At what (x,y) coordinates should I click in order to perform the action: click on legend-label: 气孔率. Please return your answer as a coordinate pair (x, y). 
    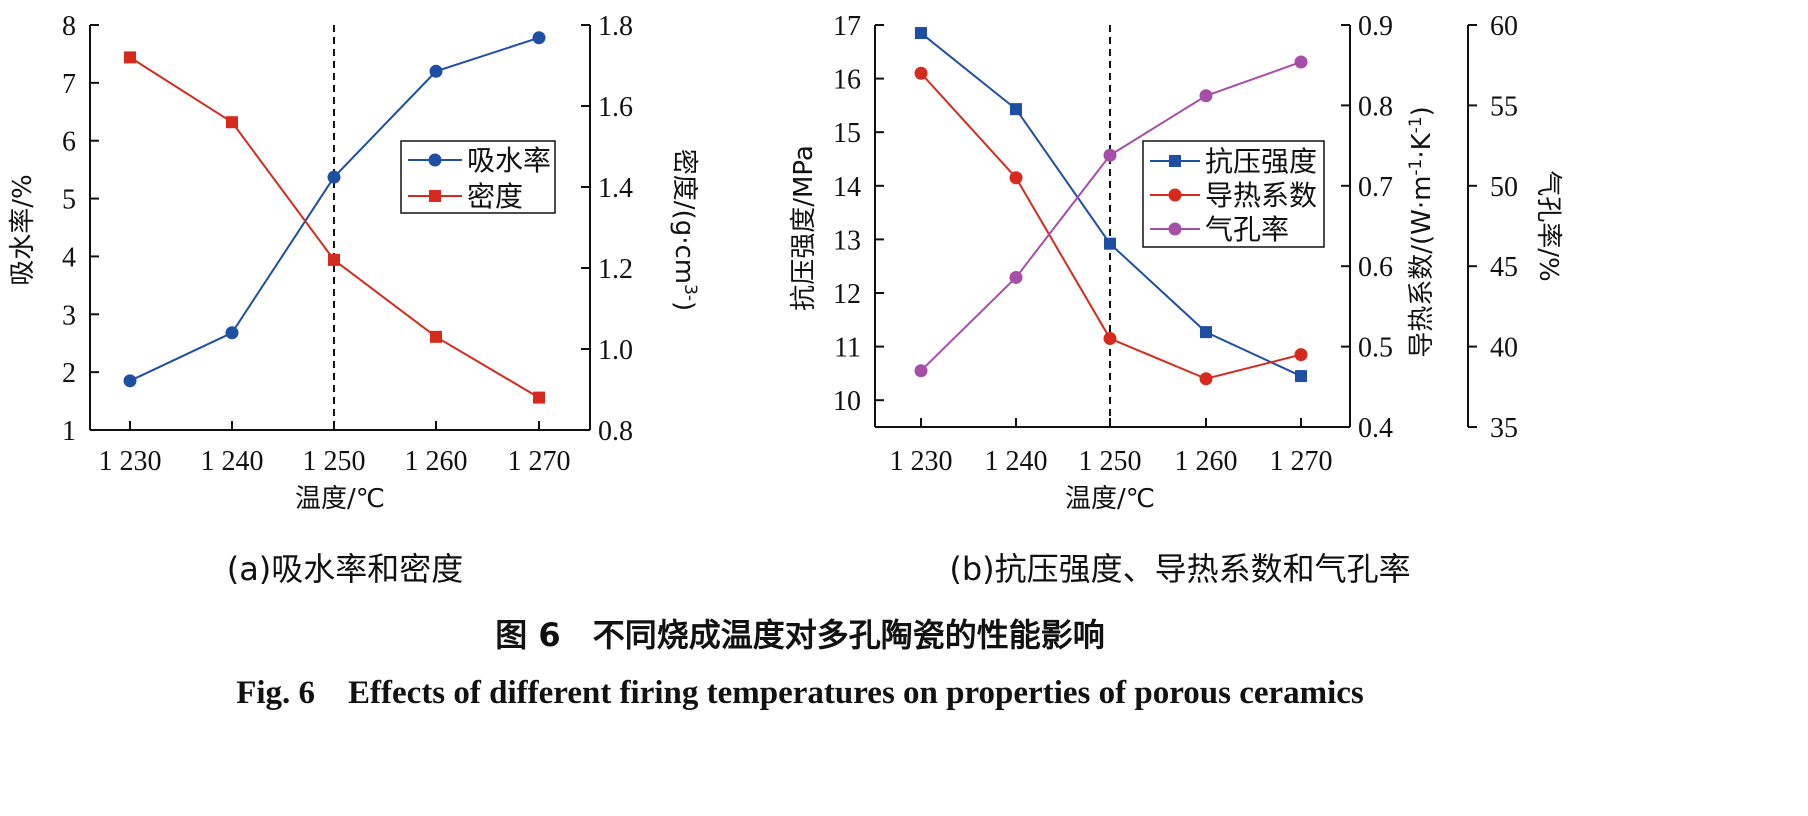
    Looking at the image, I should click on (1247, 229).